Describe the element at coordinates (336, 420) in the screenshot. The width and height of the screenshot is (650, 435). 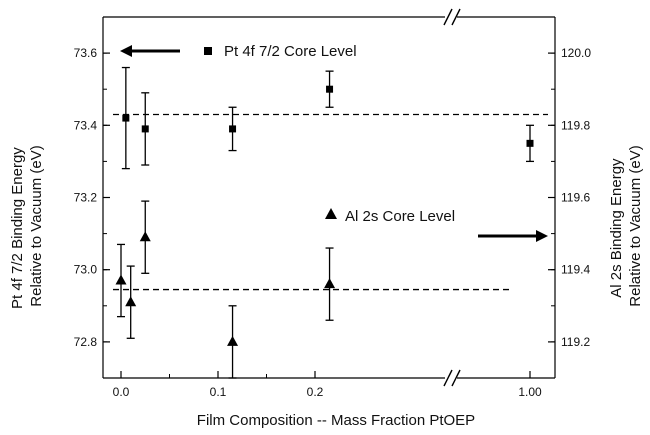
I see `x-axis-title: Film Composition -- Mass Fraction PtOEP` at that location.